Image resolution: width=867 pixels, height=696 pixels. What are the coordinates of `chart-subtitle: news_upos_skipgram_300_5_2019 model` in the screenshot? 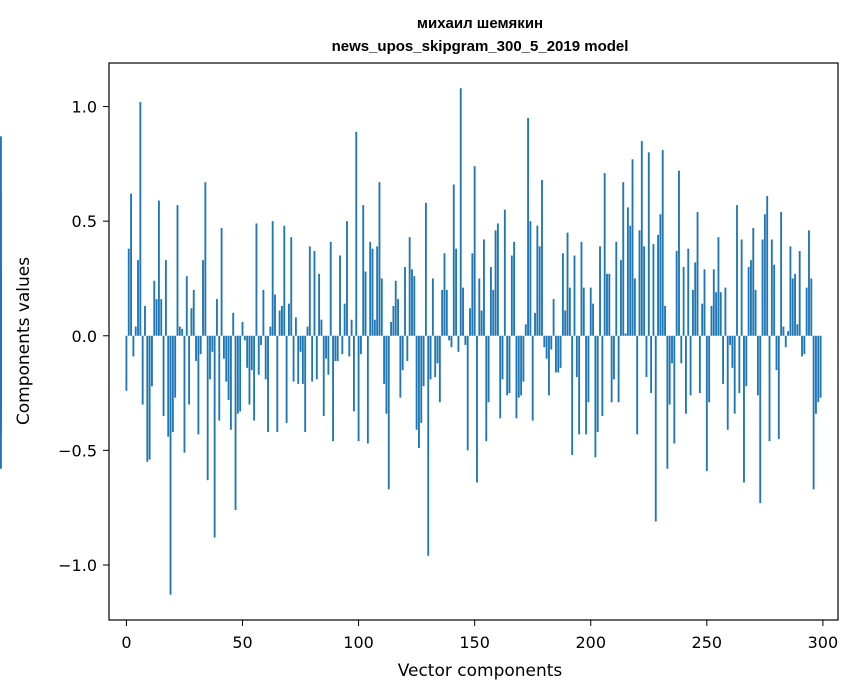 It's located at (480, 46).